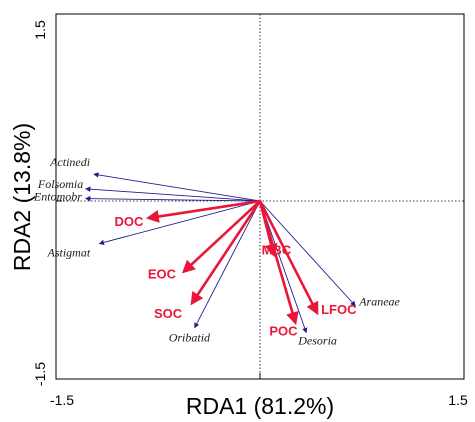 This screenshot has height=422, width=475. I want to click on env-label-eoc: EOC, so click(162, 274).